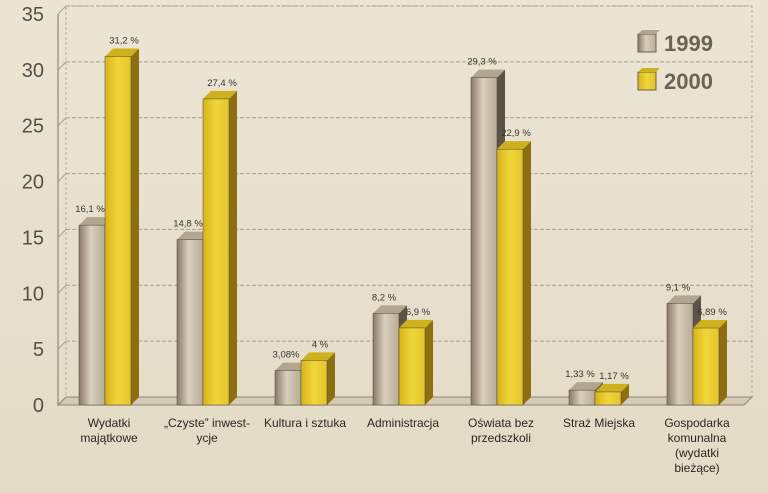 This screenshot has width=768, height=493. What do you see at coordinates (403, 423) in the screenshot?
I see `x-tick-label: Administracja` at bounding box center [403, 423].